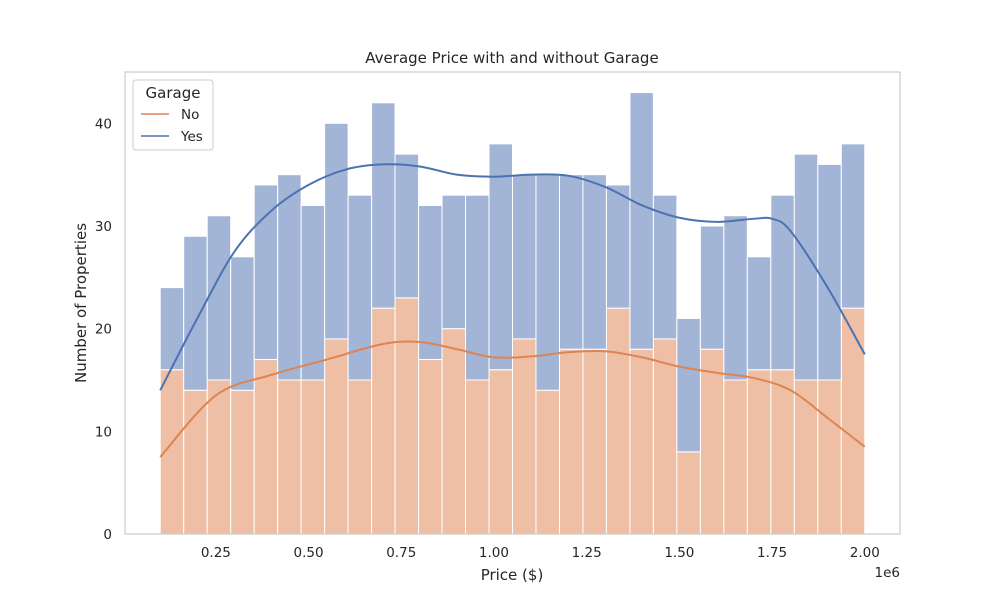 The image size is (1000, 600). What do you see at coordinates (772, 553) in the screenshot?
I see `x-tick-label: 1.75` at bounding box center [772, 553].